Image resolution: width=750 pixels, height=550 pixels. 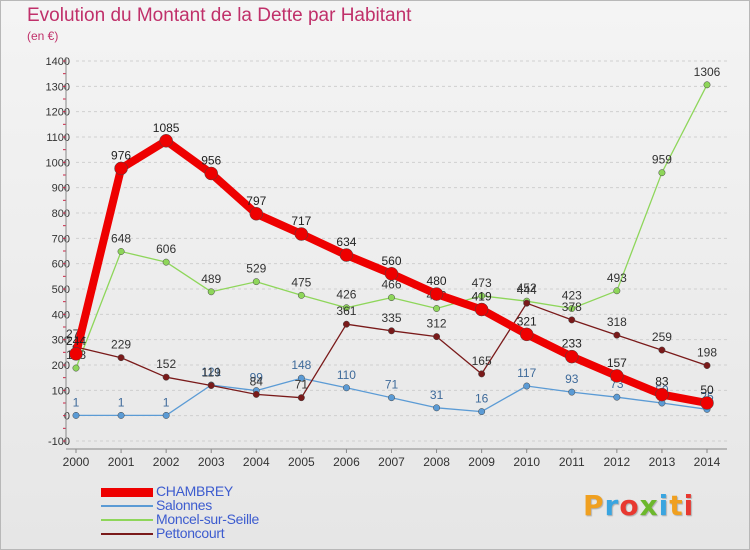 I want to click on data-label: 152, so click(x=166, y=364).